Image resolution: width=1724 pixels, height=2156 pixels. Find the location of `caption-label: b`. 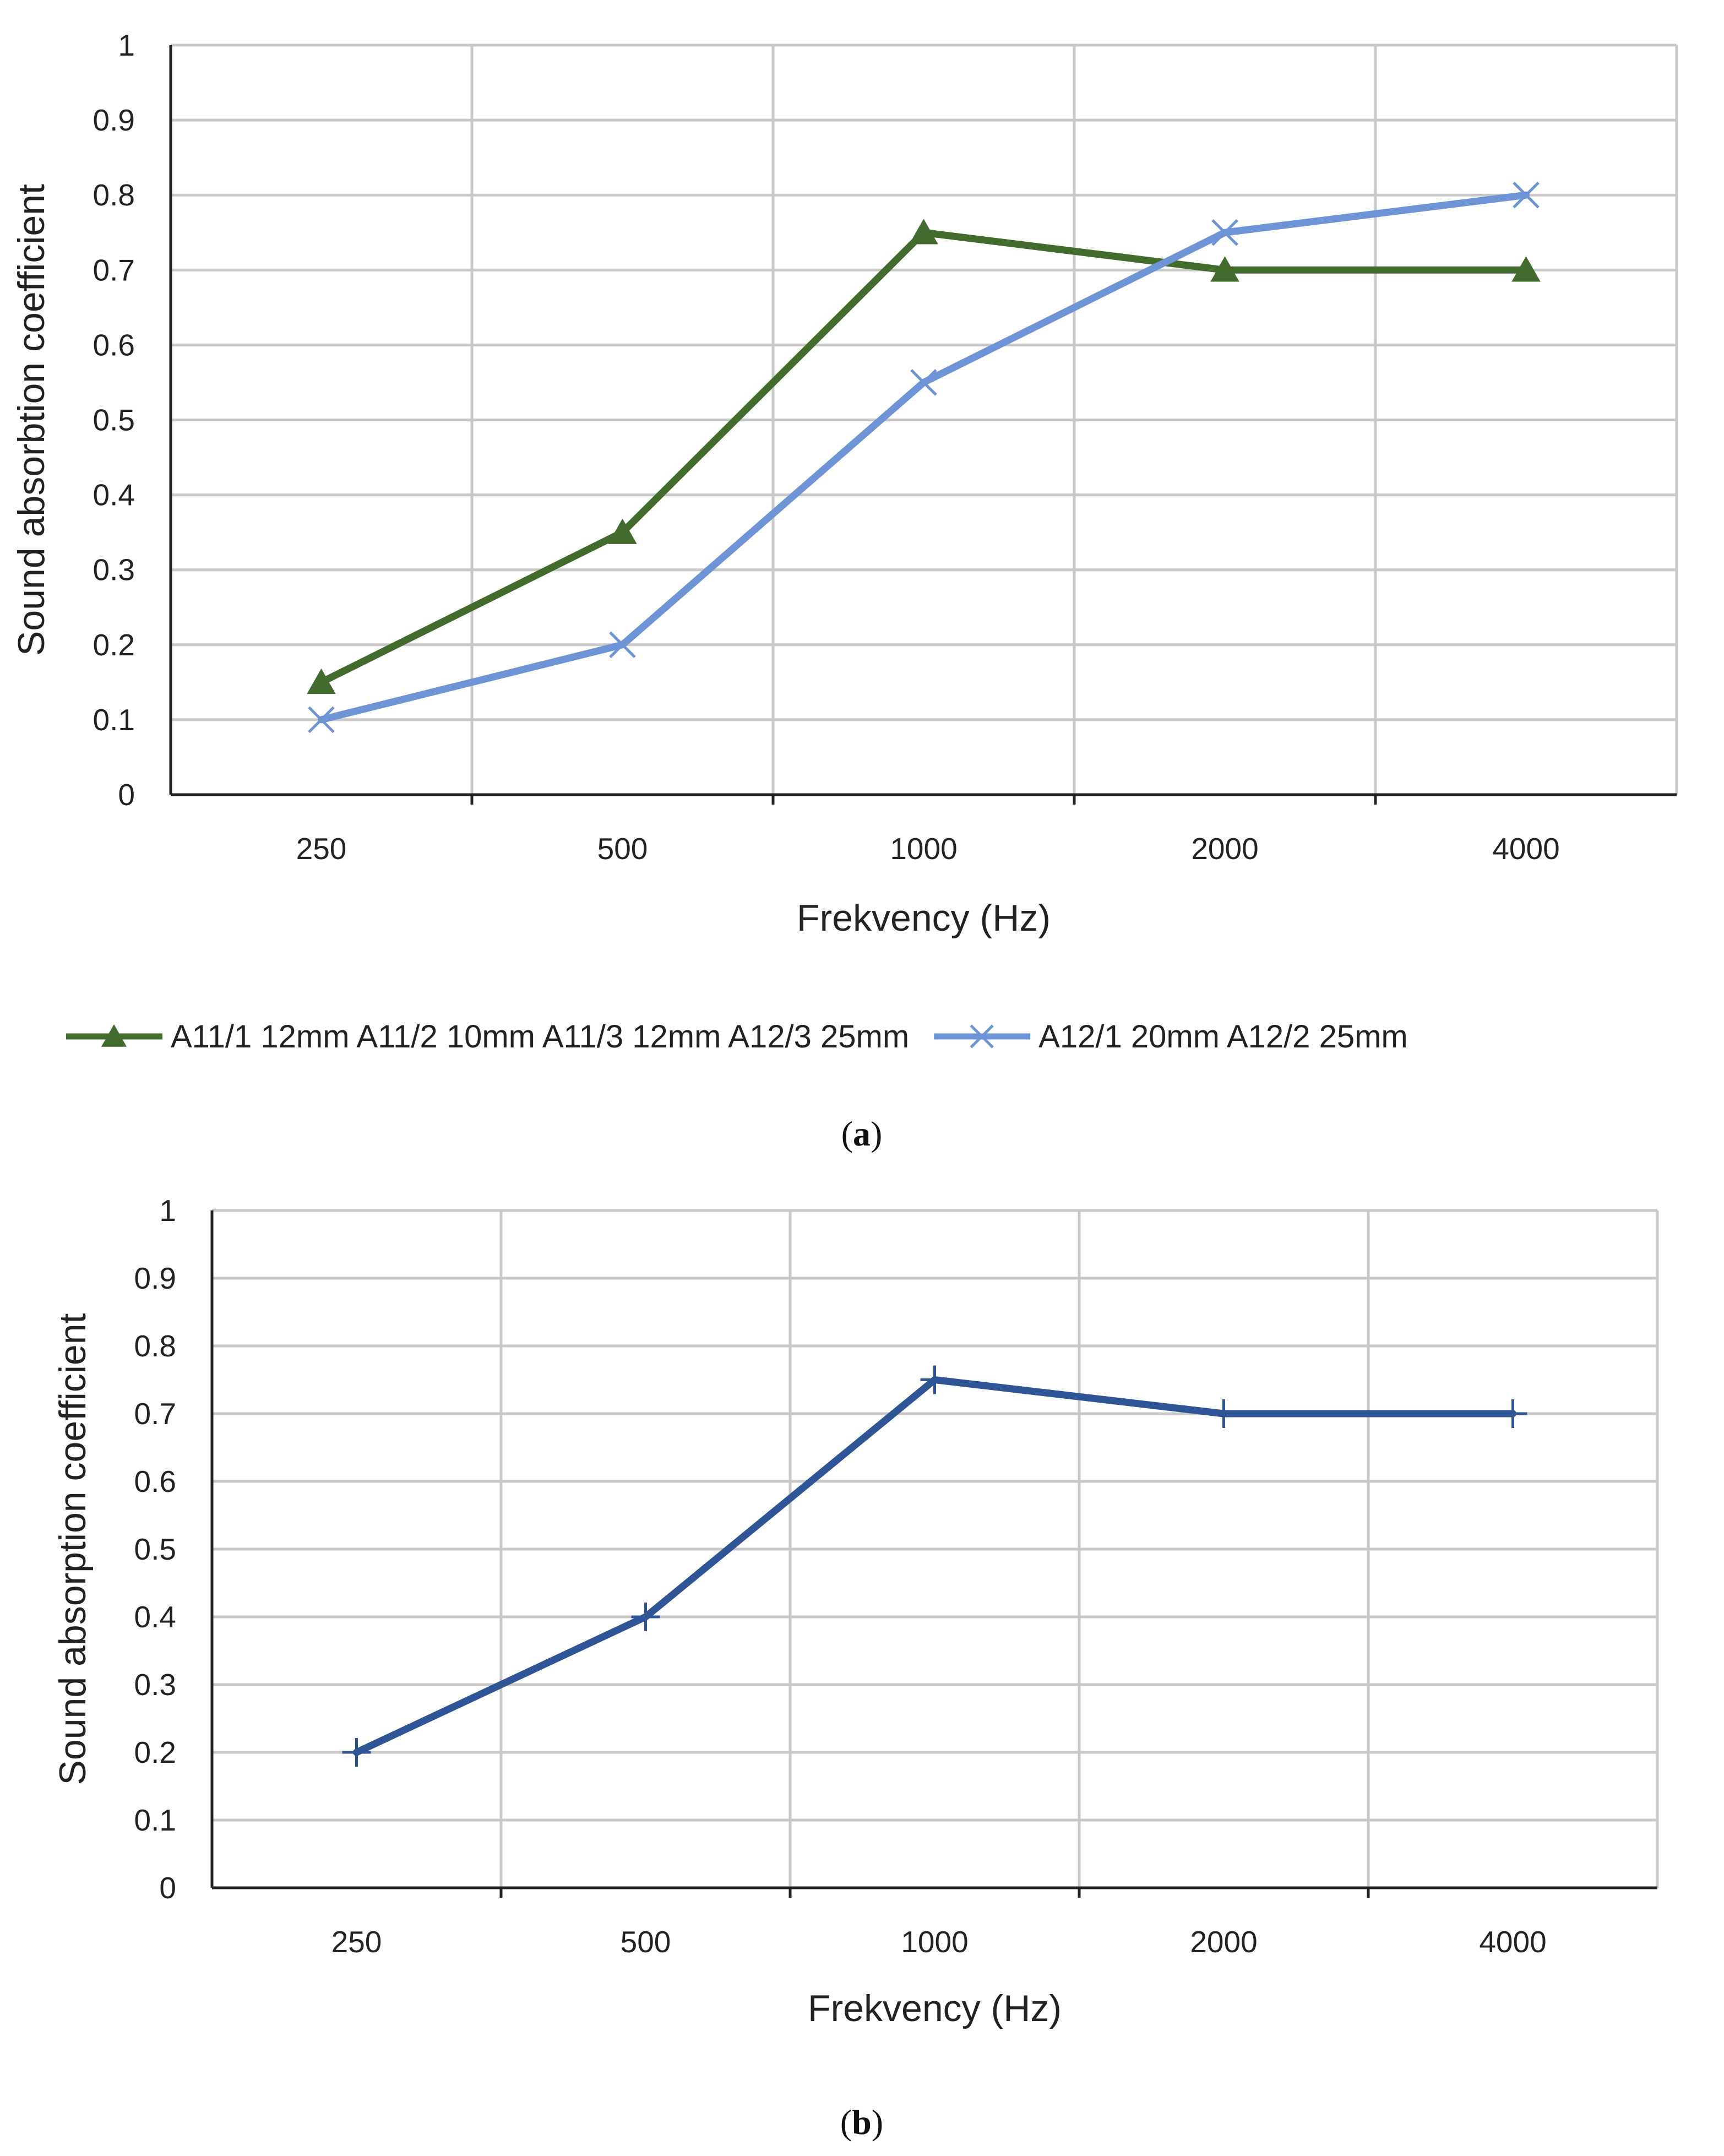

caption-label: b is located at coordinates (862, 2122).